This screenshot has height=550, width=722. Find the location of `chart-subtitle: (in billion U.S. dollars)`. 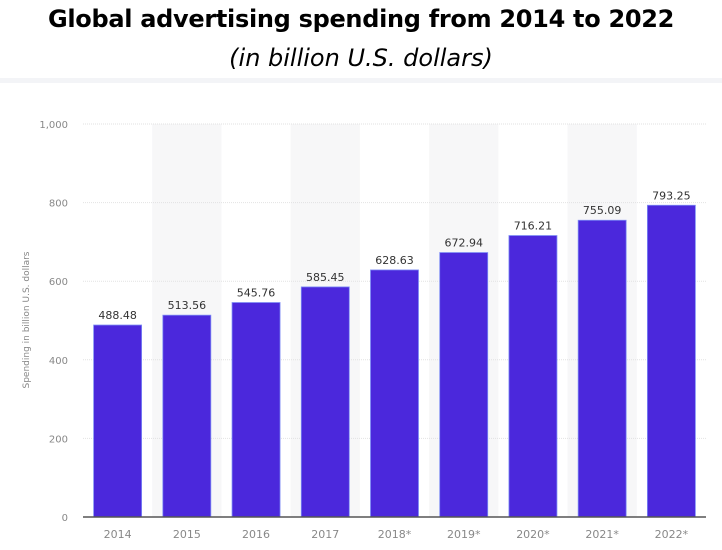

chart-subtitle: (in billion U.S. dollars) is located at coordinates (361, 58).